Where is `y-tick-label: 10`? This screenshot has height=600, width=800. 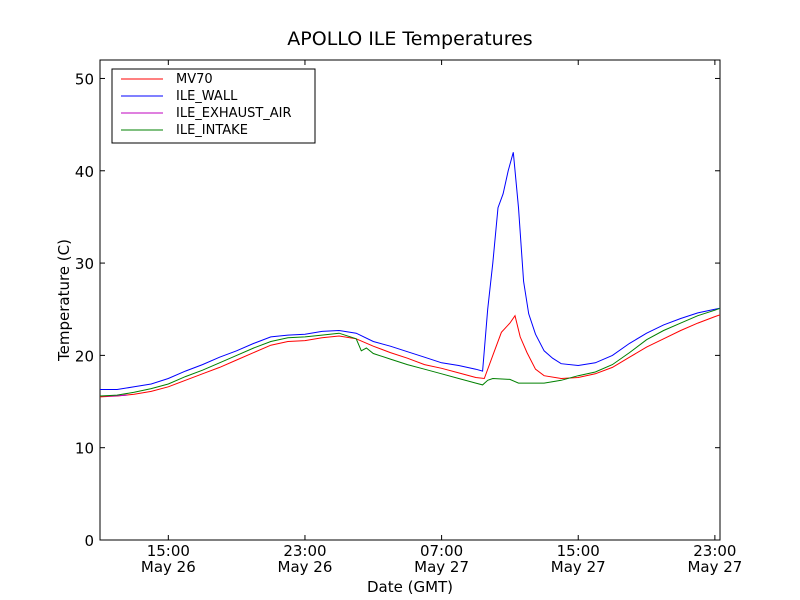
y-tick-label: 10 is located at coordinates (84, 449).